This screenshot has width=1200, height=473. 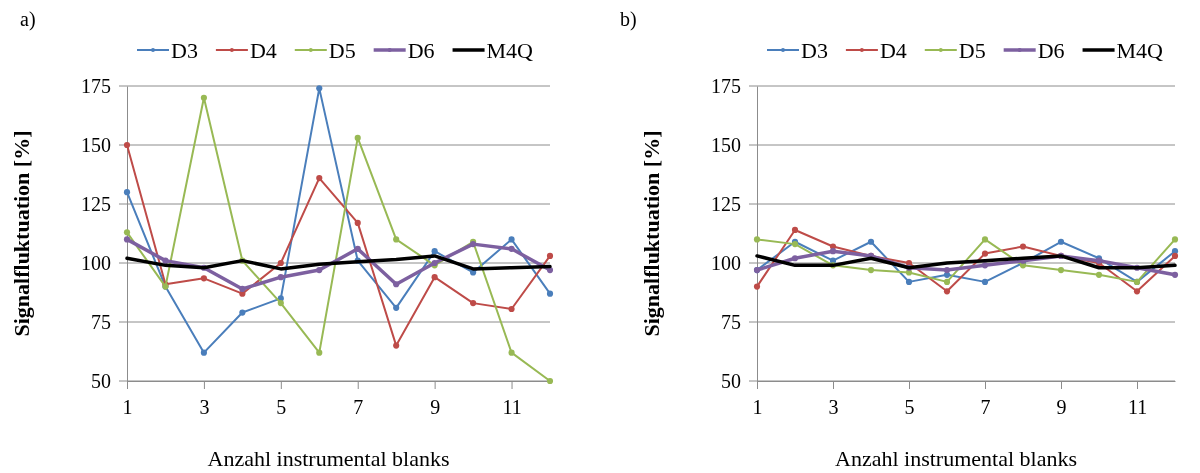 I want to click on chart-title: b), so click(x=628, y=19).